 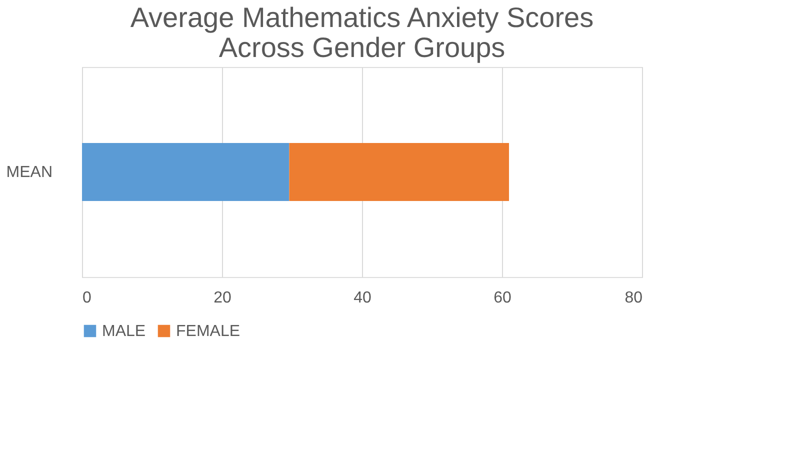 What do you see at coordinates (223, 298) in the screenshot?
I see `x-tick-label: 20` at bounding box center [223, 298].